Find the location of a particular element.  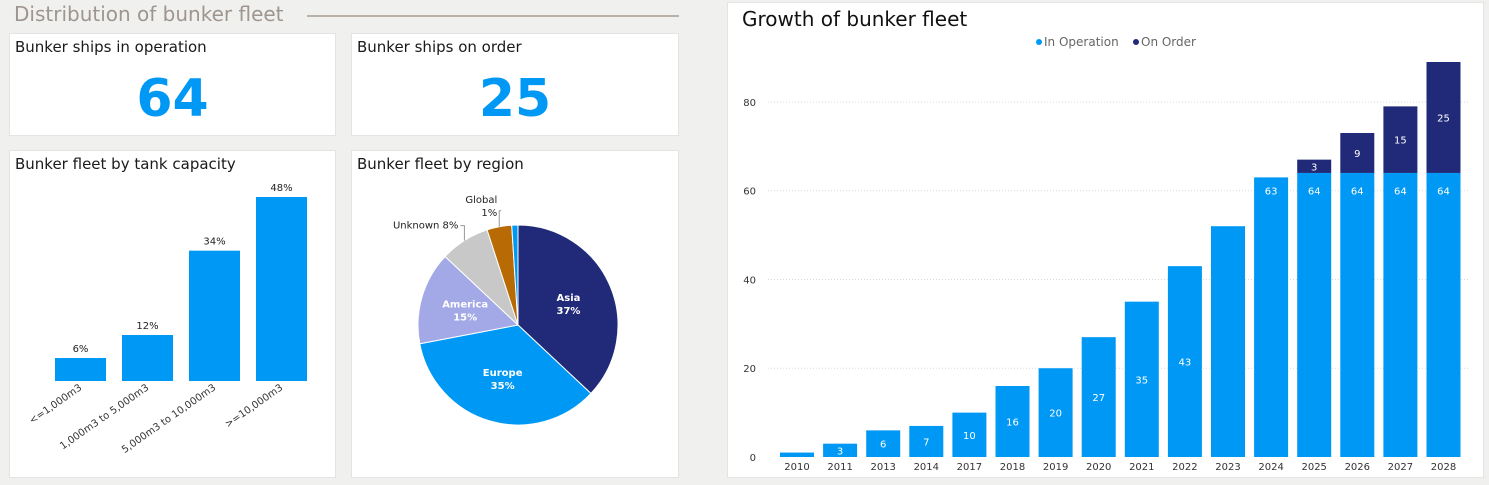

kpi-on-order-value: 25 is located at coordinates (515, 99).